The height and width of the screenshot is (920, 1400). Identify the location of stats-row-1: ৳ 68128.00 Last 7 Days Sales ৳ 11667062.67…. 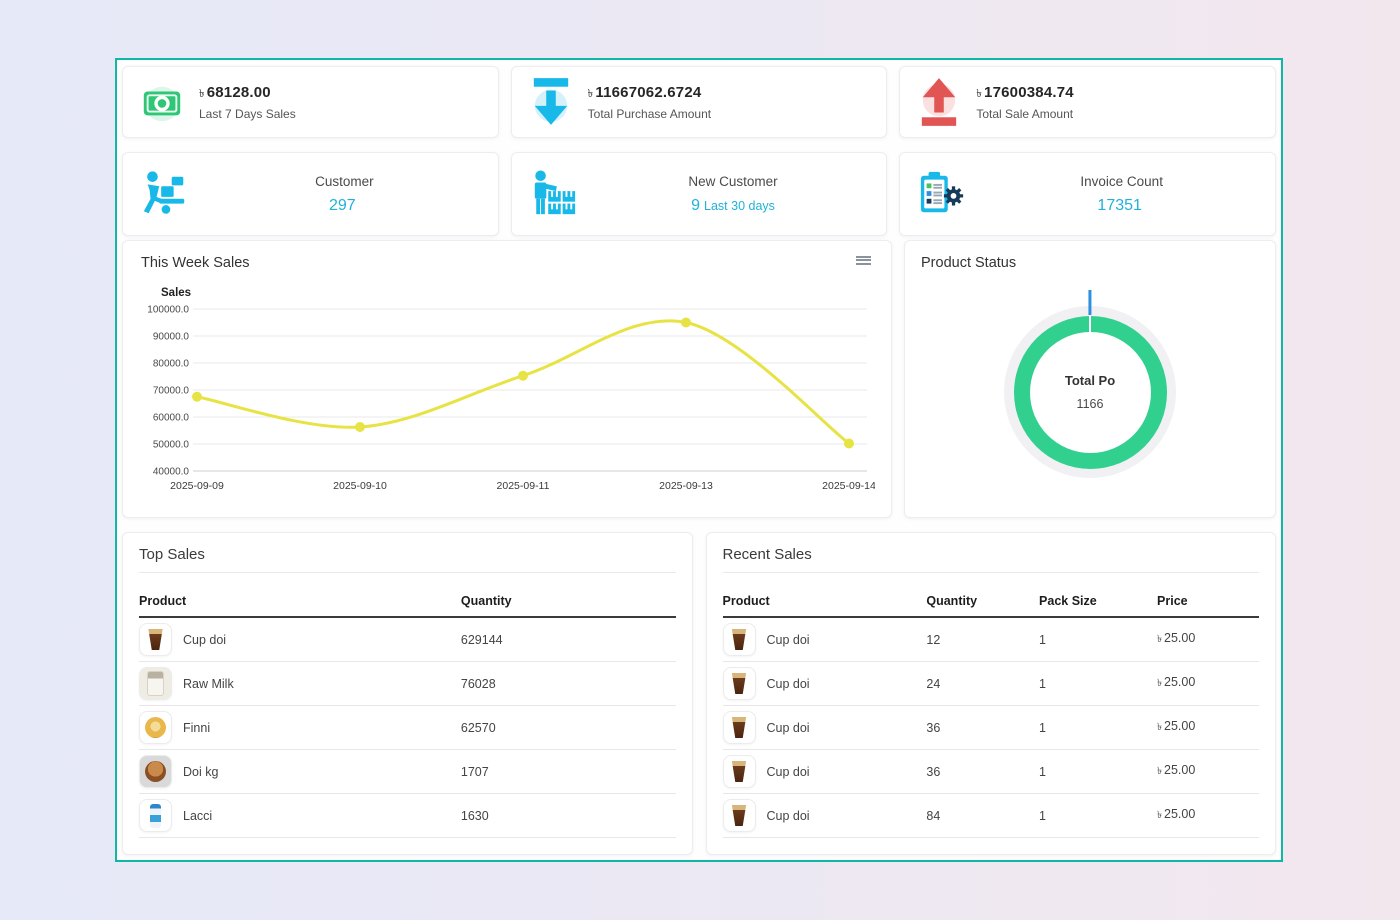
(699, 102).